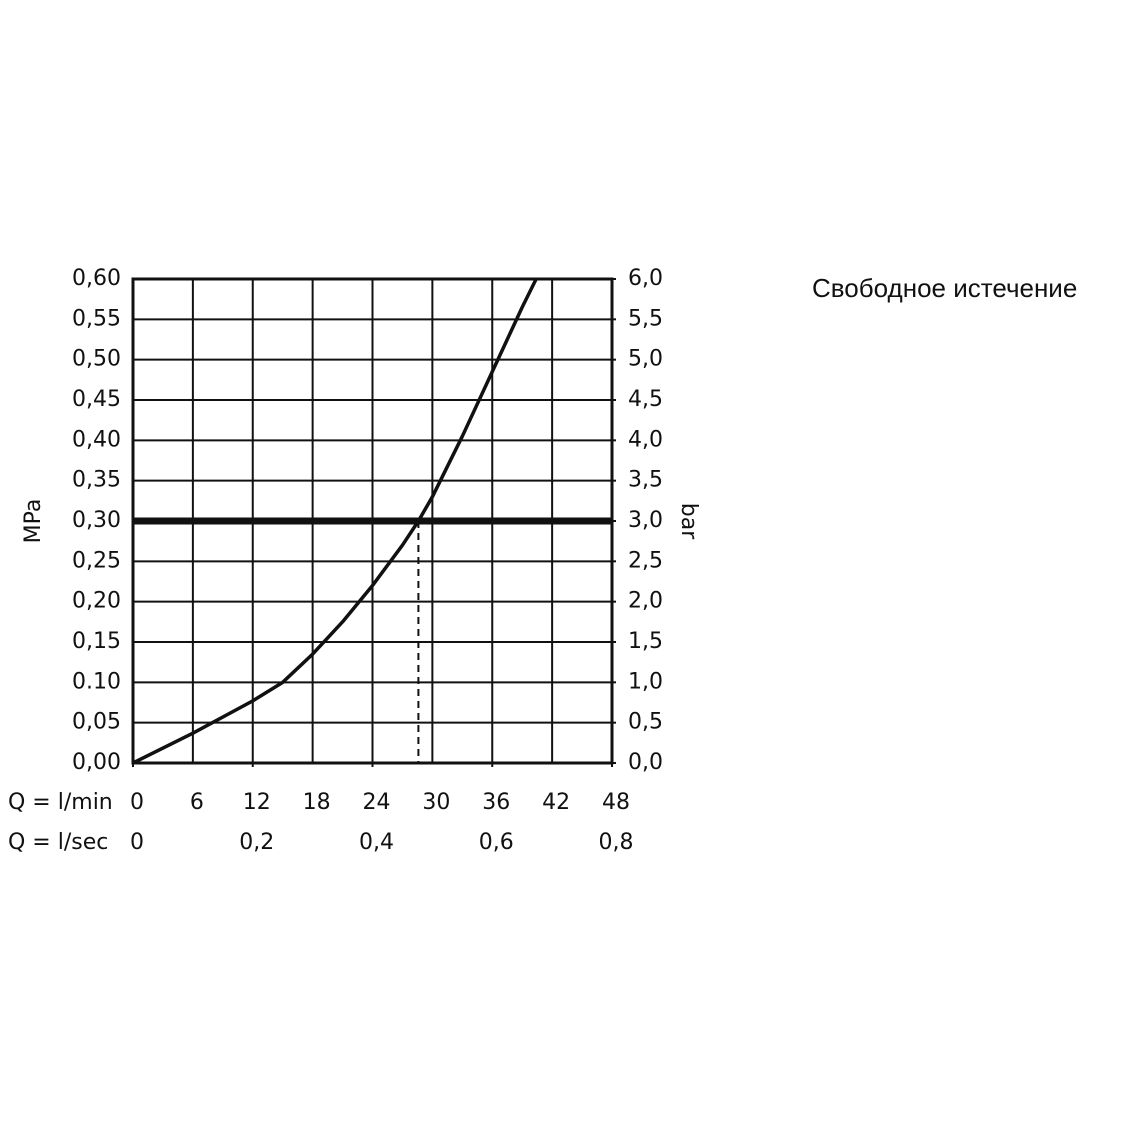 Image resolution: width=1139 pixels, height=1139 pixels. Describe the element at coordinates (197, 802) in the screenshot. I see `x-tick-label: 6` at that location.